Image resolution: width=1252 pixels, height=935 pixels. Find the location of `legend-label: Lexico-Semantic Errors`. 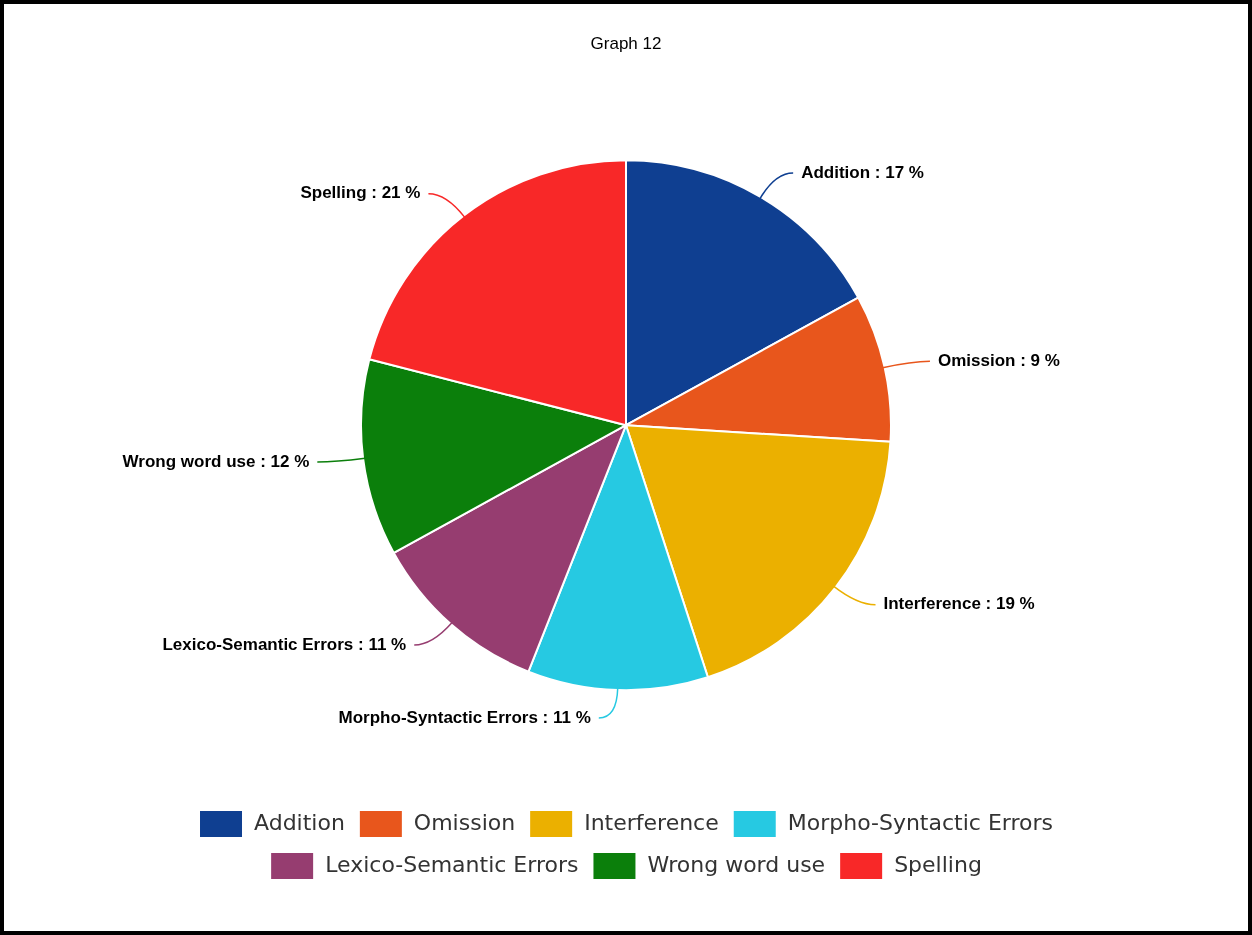

legend-label: Lexico-Semantic Errors is located at coordinates (452, 864).